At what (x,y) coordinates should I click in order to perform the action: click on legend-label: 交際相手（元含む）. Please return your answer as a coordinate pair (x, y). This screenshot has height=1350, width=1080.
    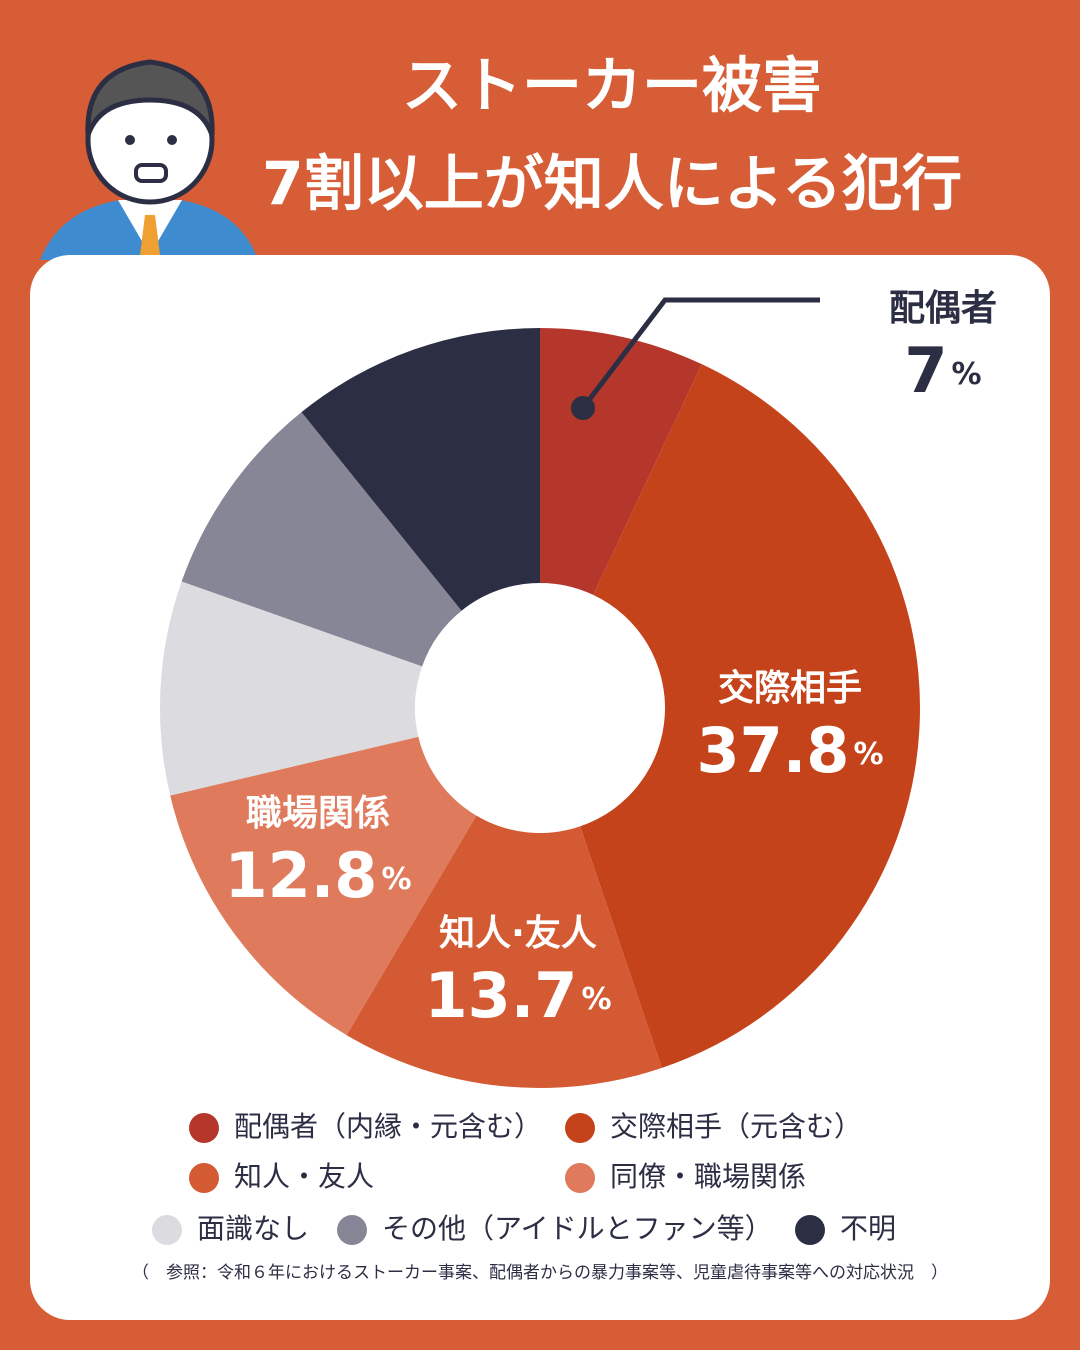
    Looking at the image, I should click on (736, 1126).